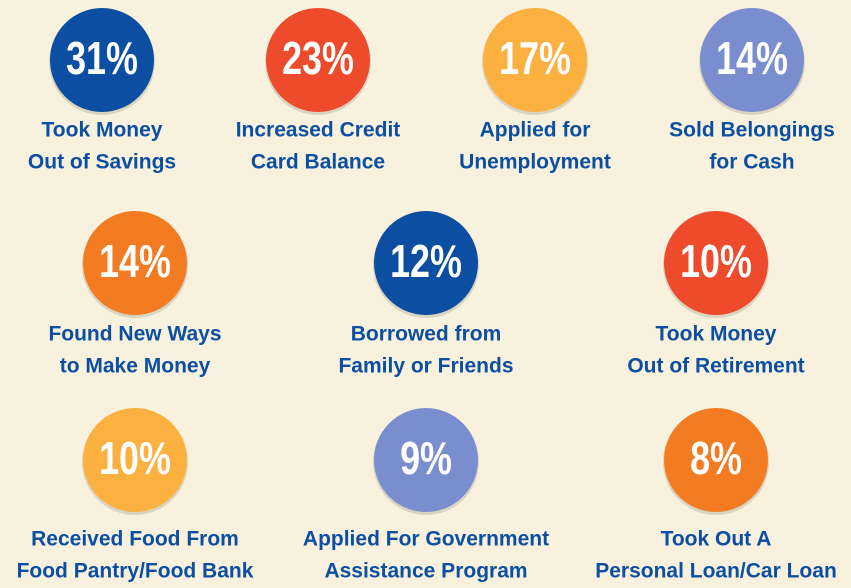  I want to click on stat-item: 12% Borrowed from Family or Friends, so click(426, 294).